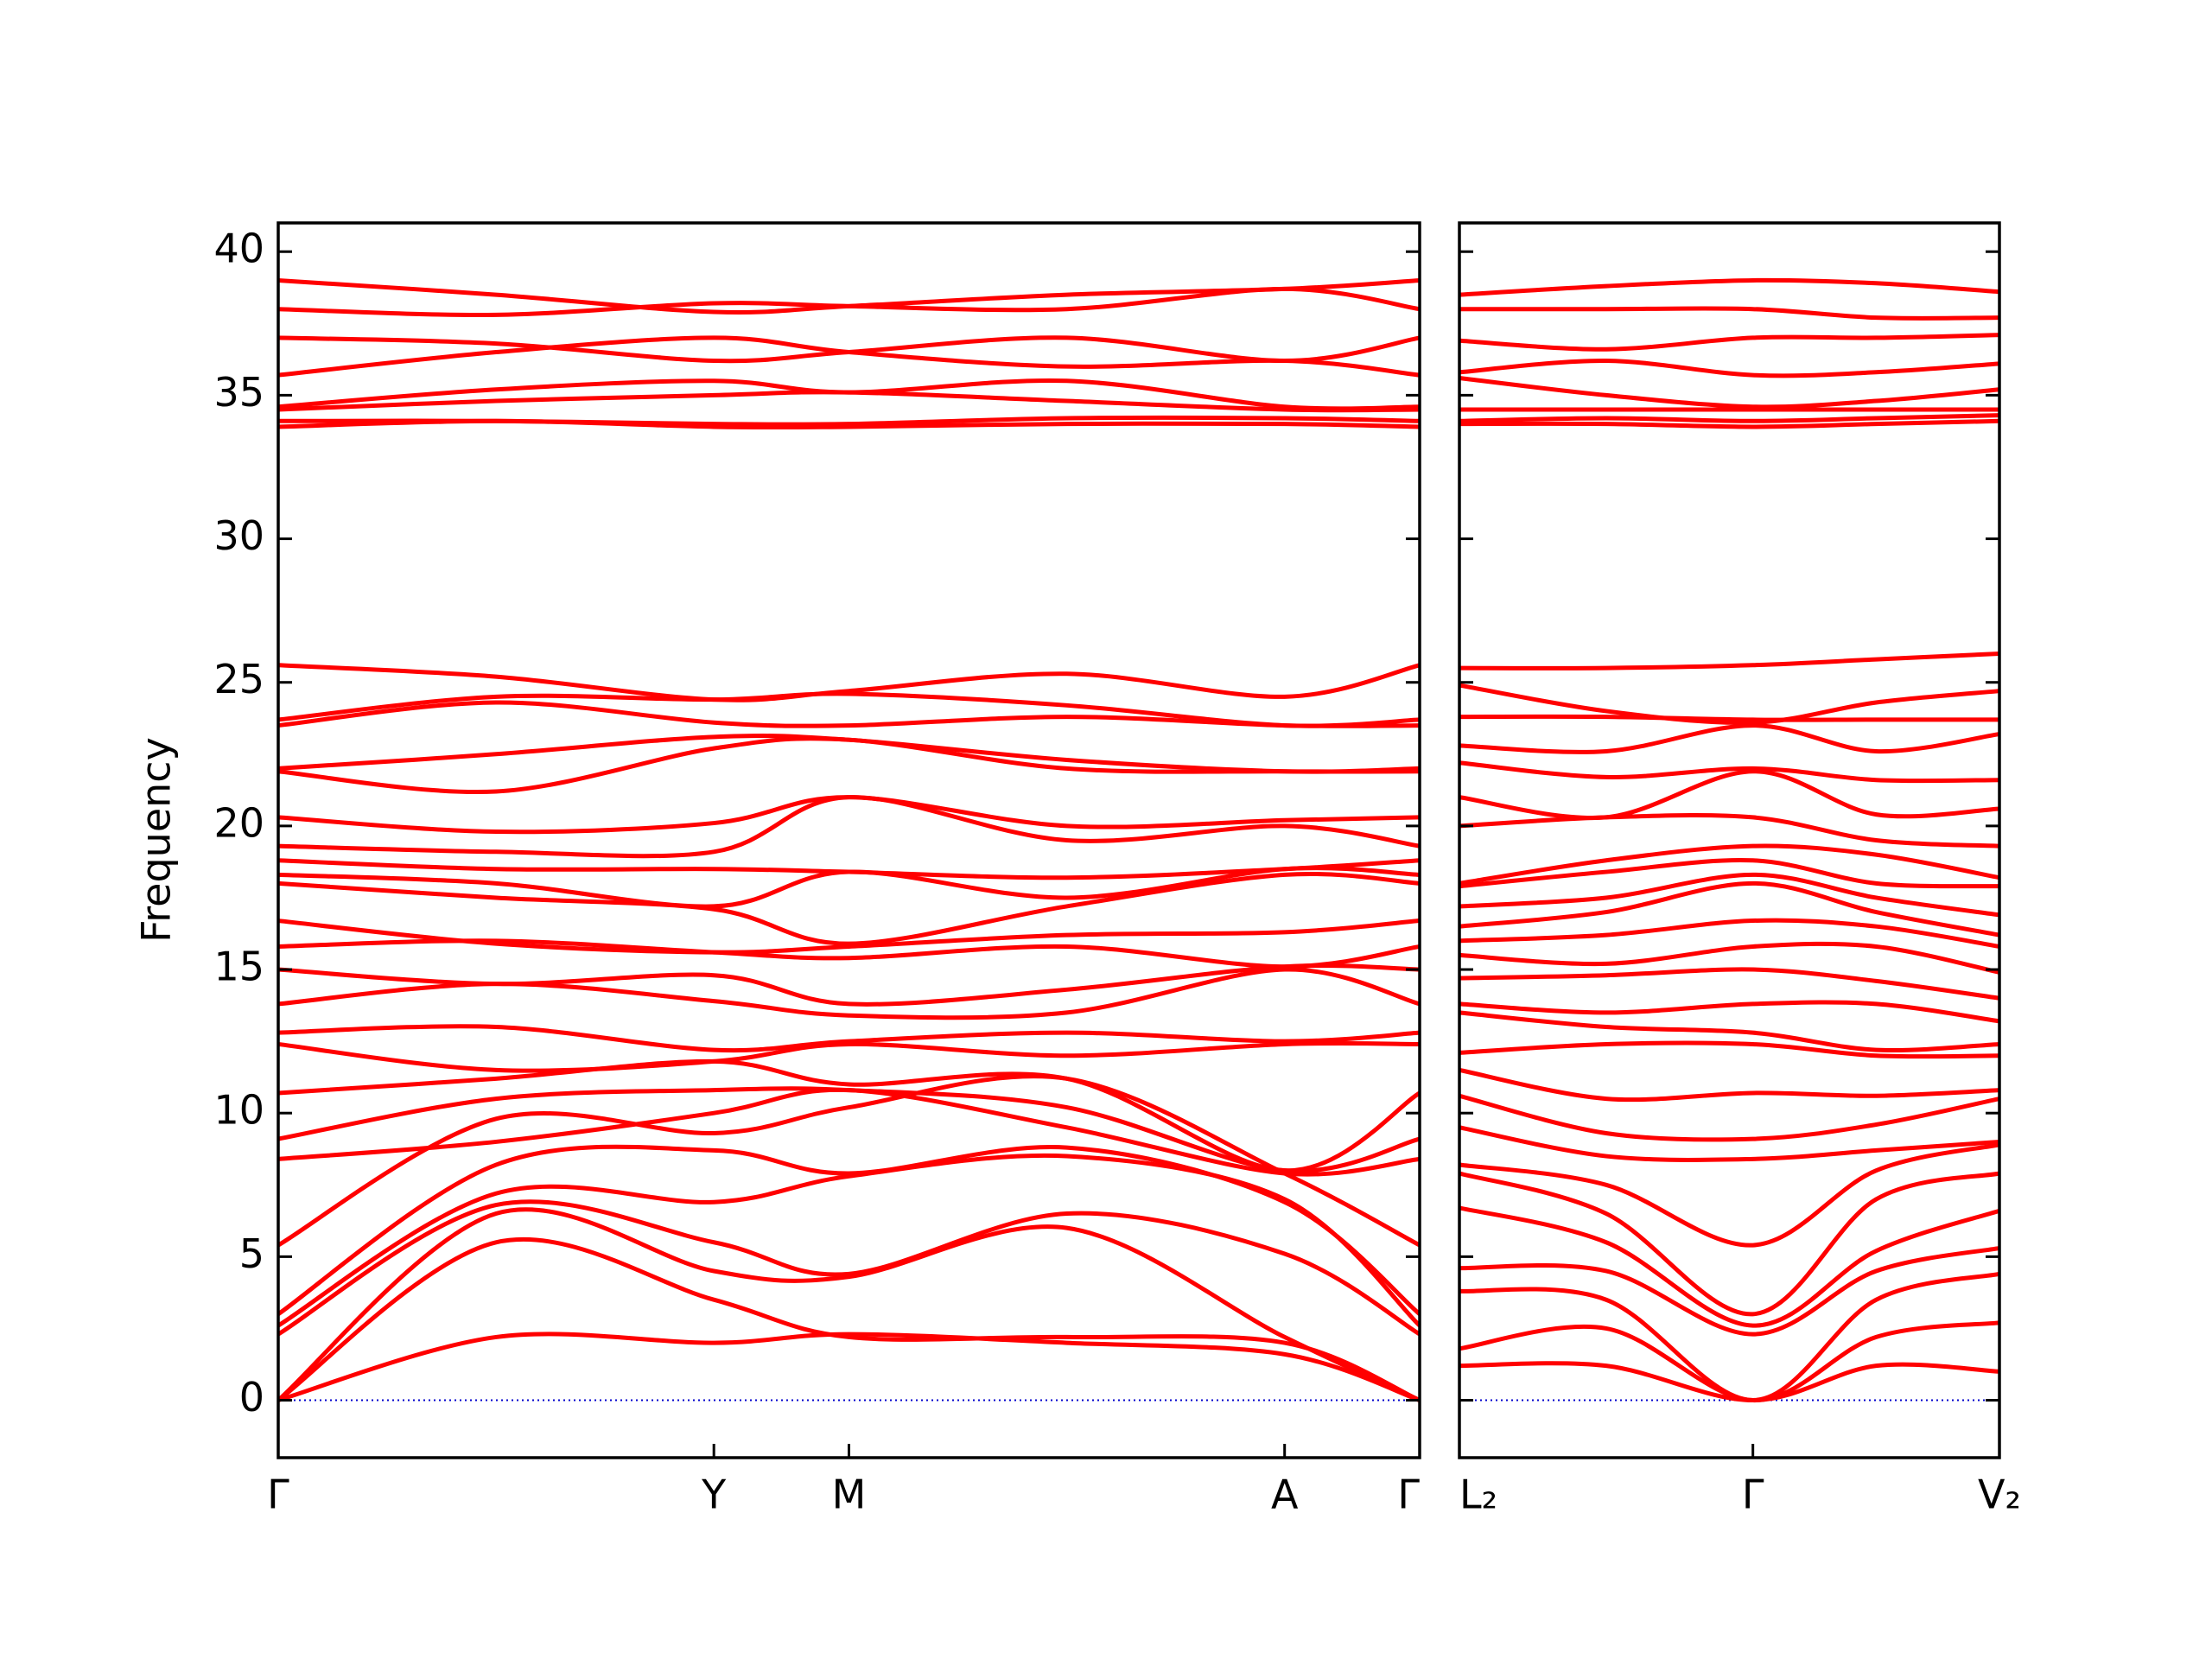 The height and width of the screenshot is (1659, 2212). Describe the element at coordinates (714, 1494) in the screenshot. I see `x-tick-label: Y` at that location.